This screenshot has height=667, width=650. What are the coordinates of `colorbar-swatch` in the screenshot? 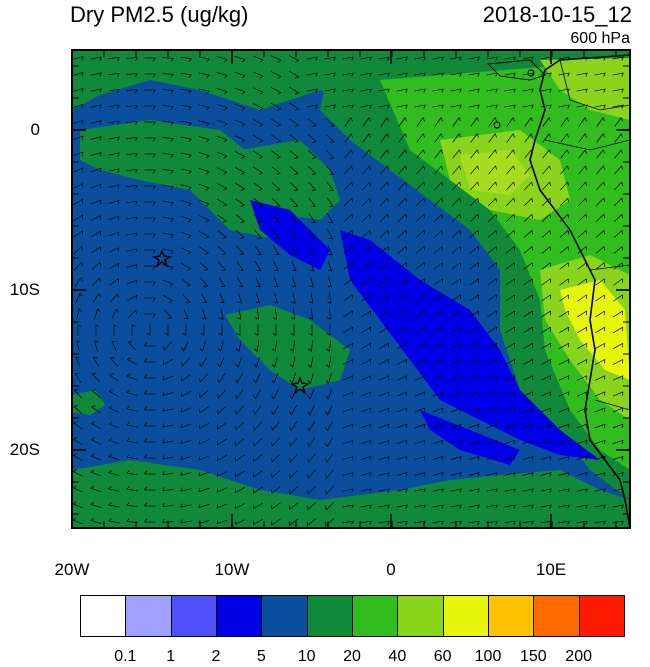 It's located at (601, 616).